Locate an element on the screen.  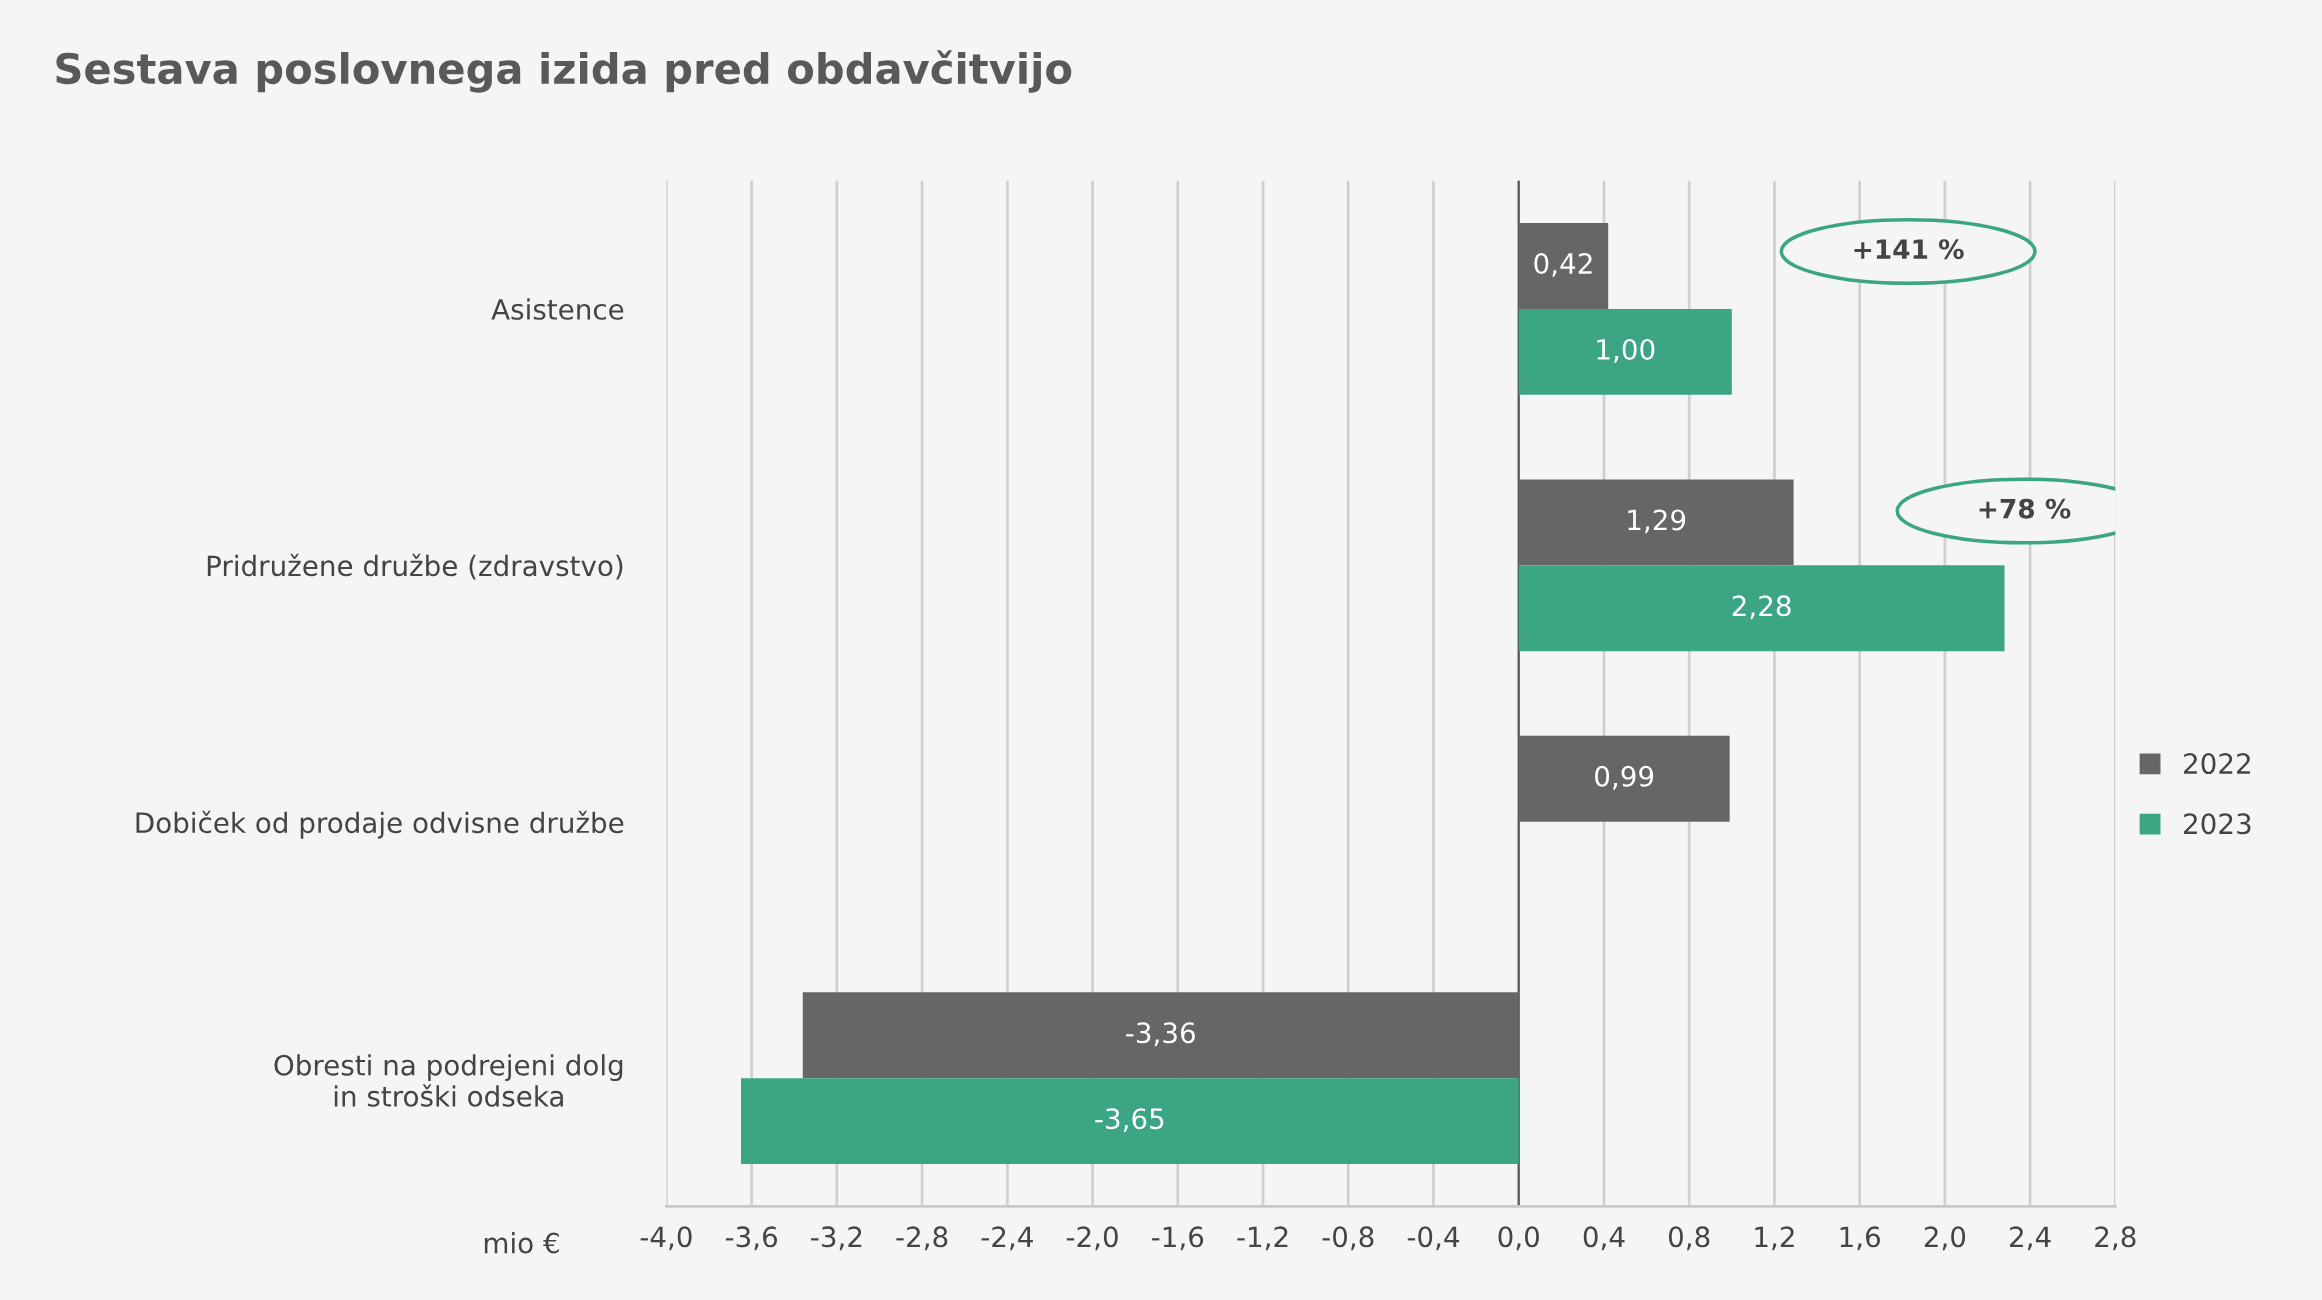
x-tick-label: -4,0 is located at coordinates (666, 1238).